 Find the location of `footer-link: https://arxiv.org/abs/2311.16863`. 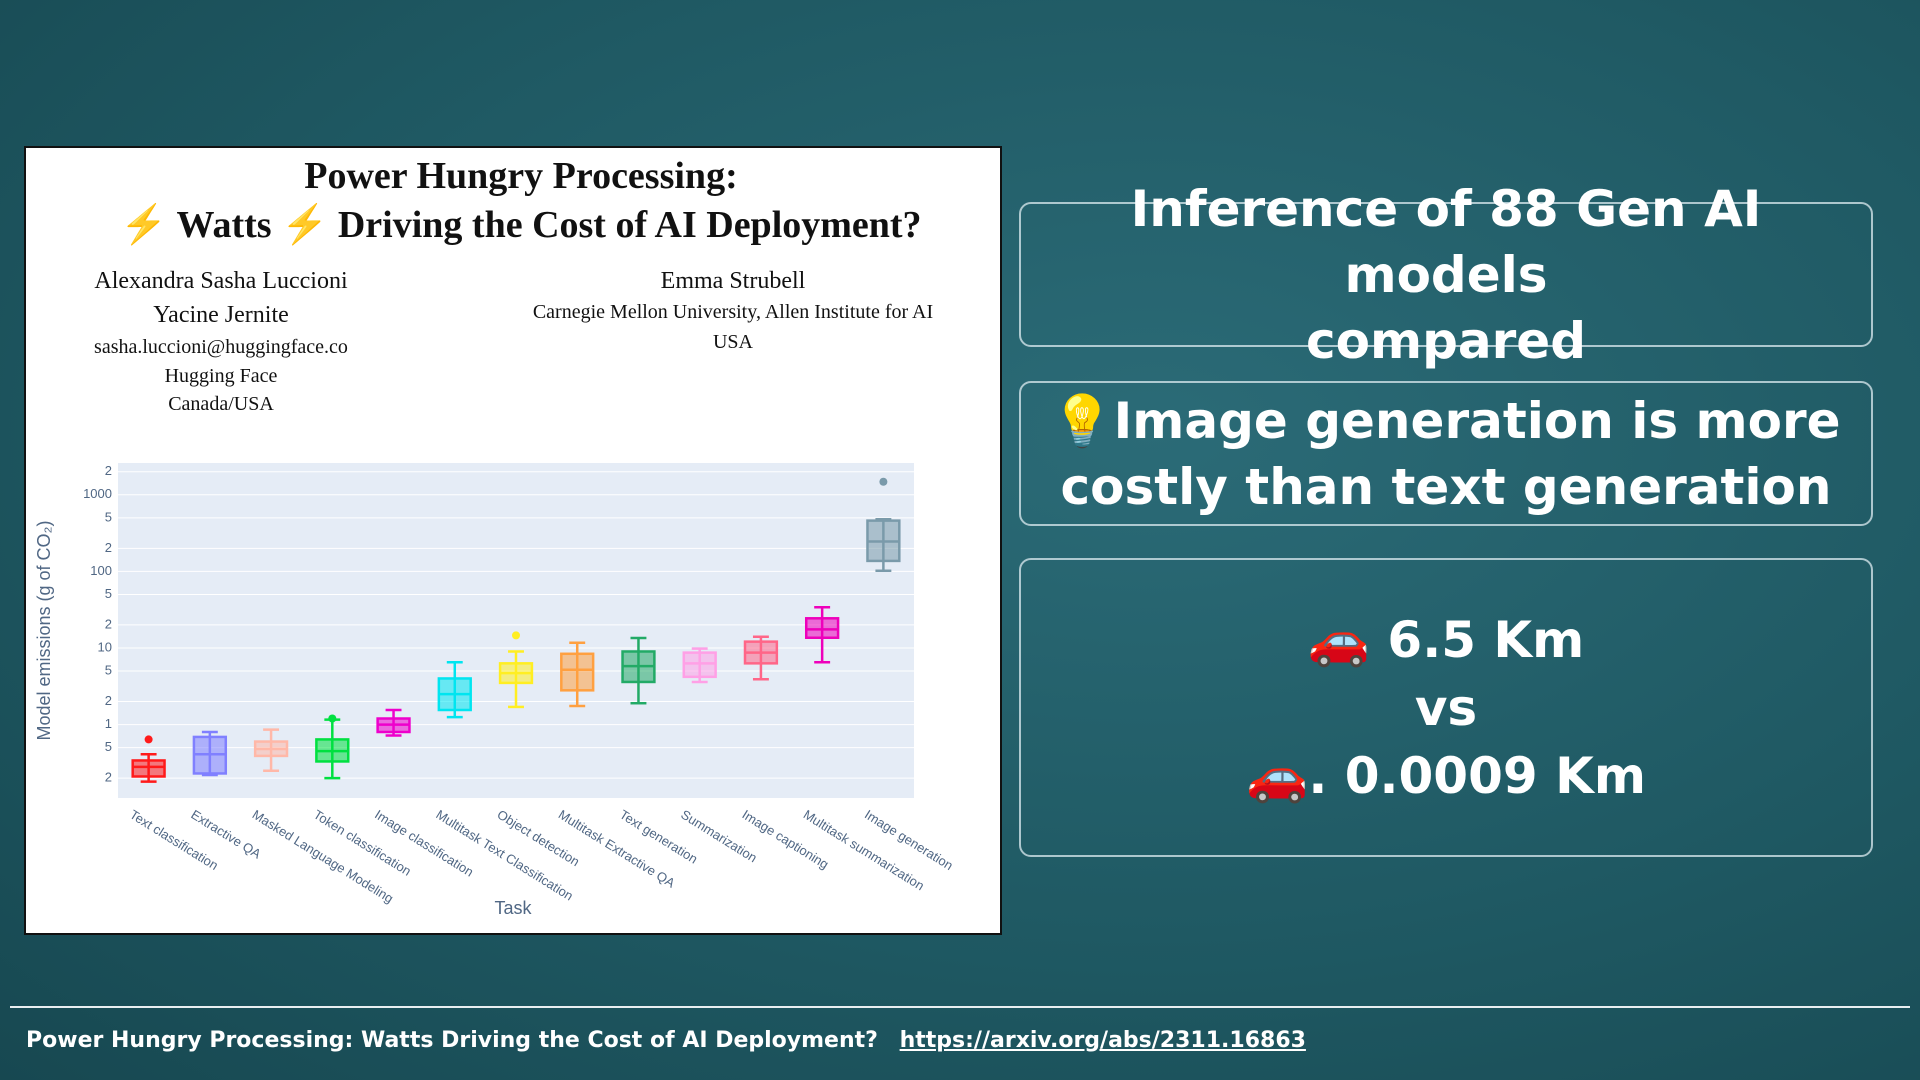

footer-link: https://arxiv.org/abs/2311.16863 is located at coordinates (1102, 1040).